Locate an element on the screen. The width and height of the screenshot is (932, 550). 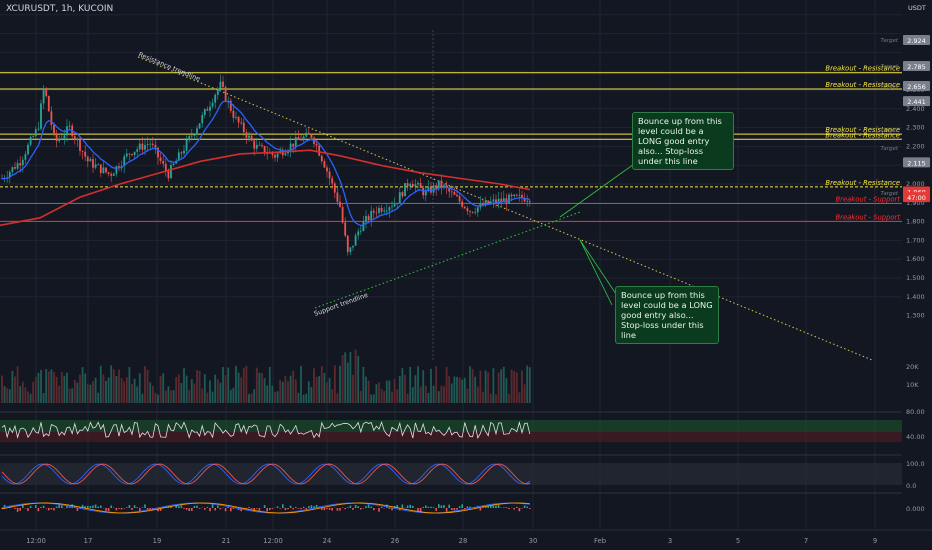
price-tick: 2.300 is located at coordinates (915, 128).